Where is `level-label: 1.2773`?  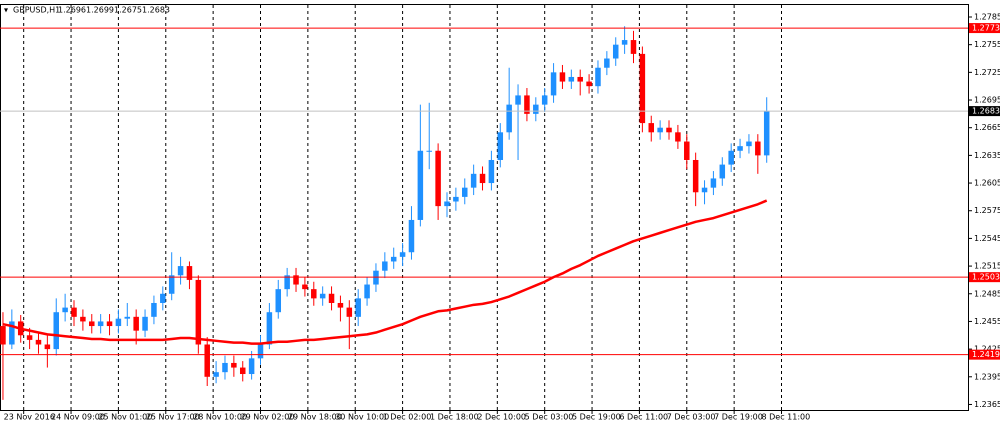
level-label: 1.2773 is located at coordinates (986, 28).